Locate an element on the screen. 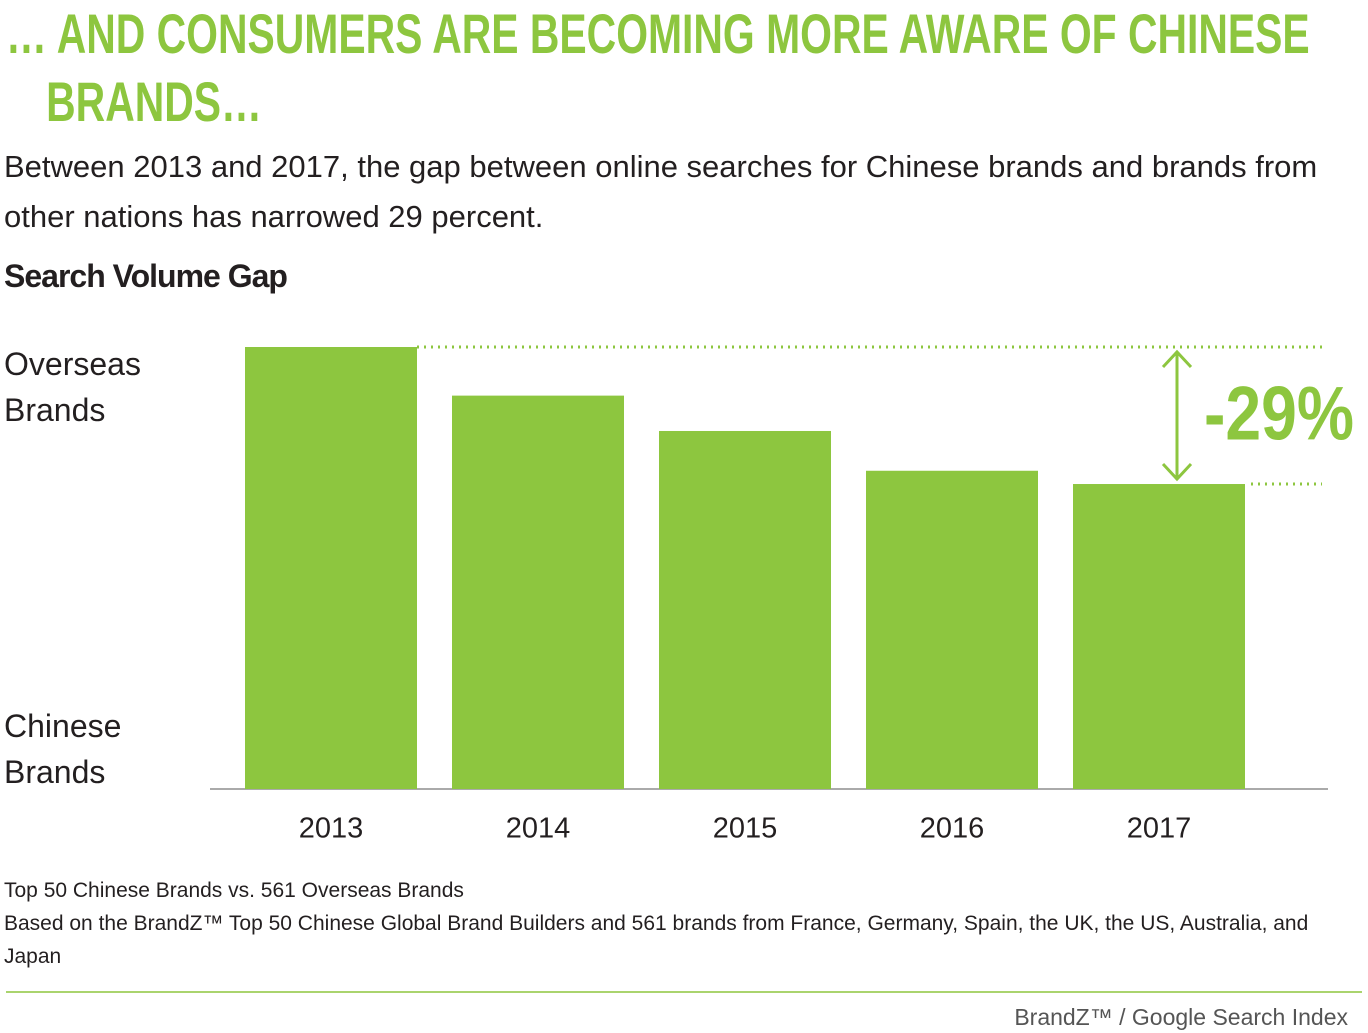 The width and height of the screenshot is (1368, 1033). y-top-label: Overseas Brands is located at coordinates (72, 387).